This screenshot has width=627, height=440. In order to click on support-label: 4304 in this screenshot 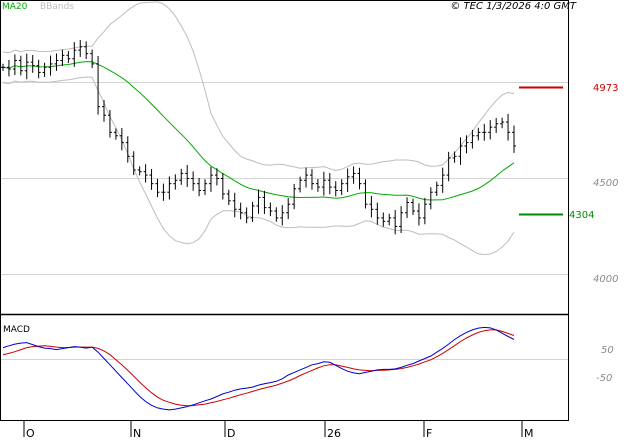, I will do `click(581, 215)`.